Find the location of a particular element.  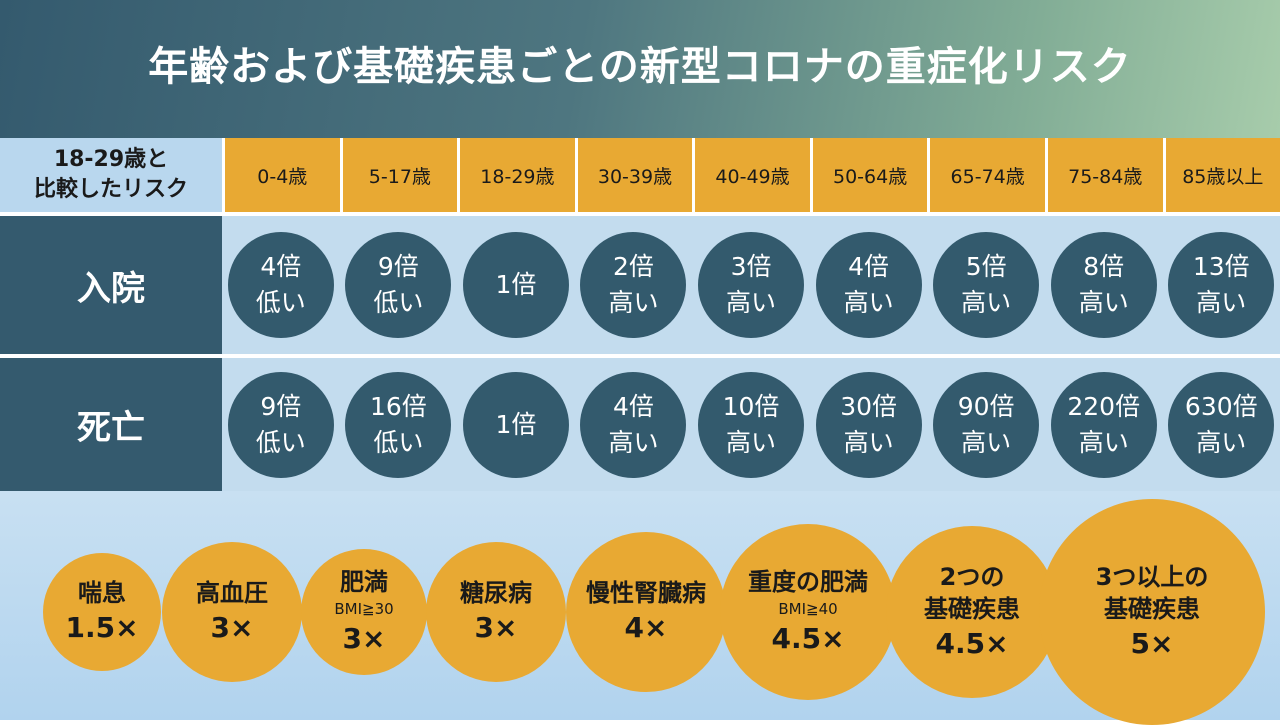

risk-cell: 3倍高い is located at coordinates (751, 285).